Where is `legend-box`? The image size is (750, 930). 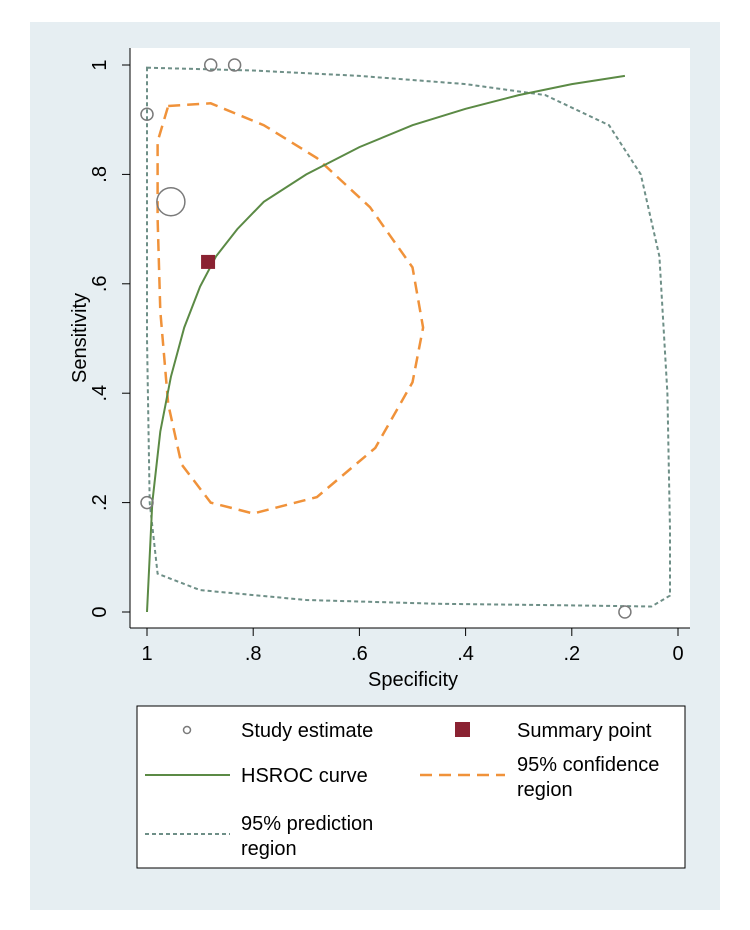 legend-box is located at coordinates (411, 787).